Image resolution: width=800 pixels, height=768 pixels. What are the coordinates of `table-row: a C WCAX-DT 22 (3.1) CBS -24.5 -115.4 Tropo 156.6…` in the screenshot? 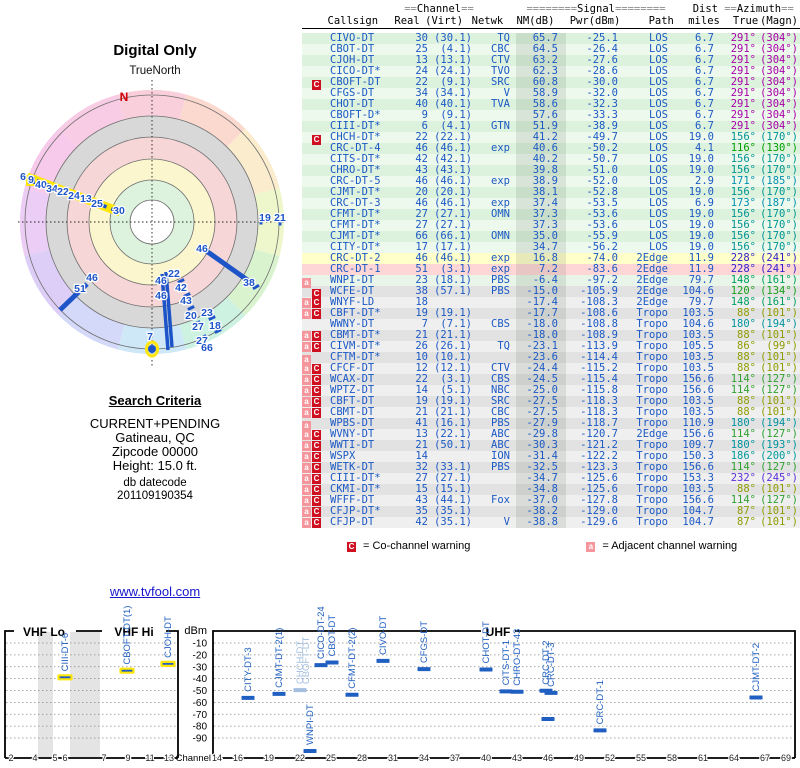 It's located at (551, 379).